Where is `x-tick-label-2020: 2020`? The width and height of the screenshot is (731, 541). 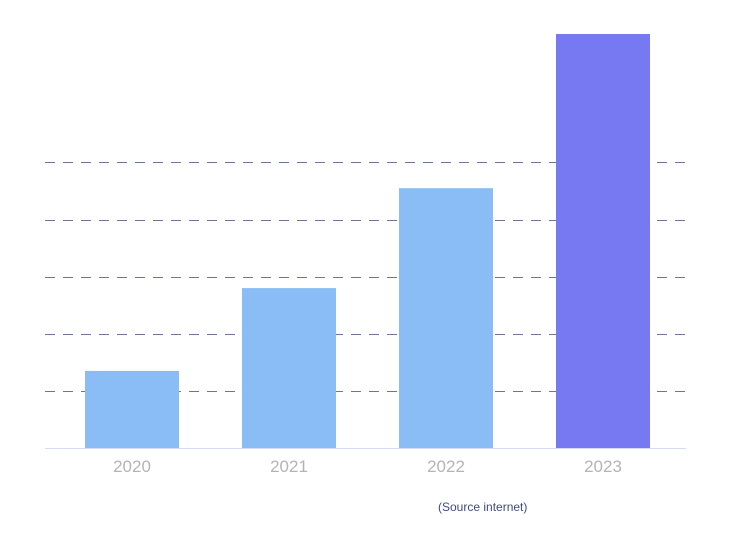
x-tick-label-2020: 2020 is located at coordinates (132, 466).